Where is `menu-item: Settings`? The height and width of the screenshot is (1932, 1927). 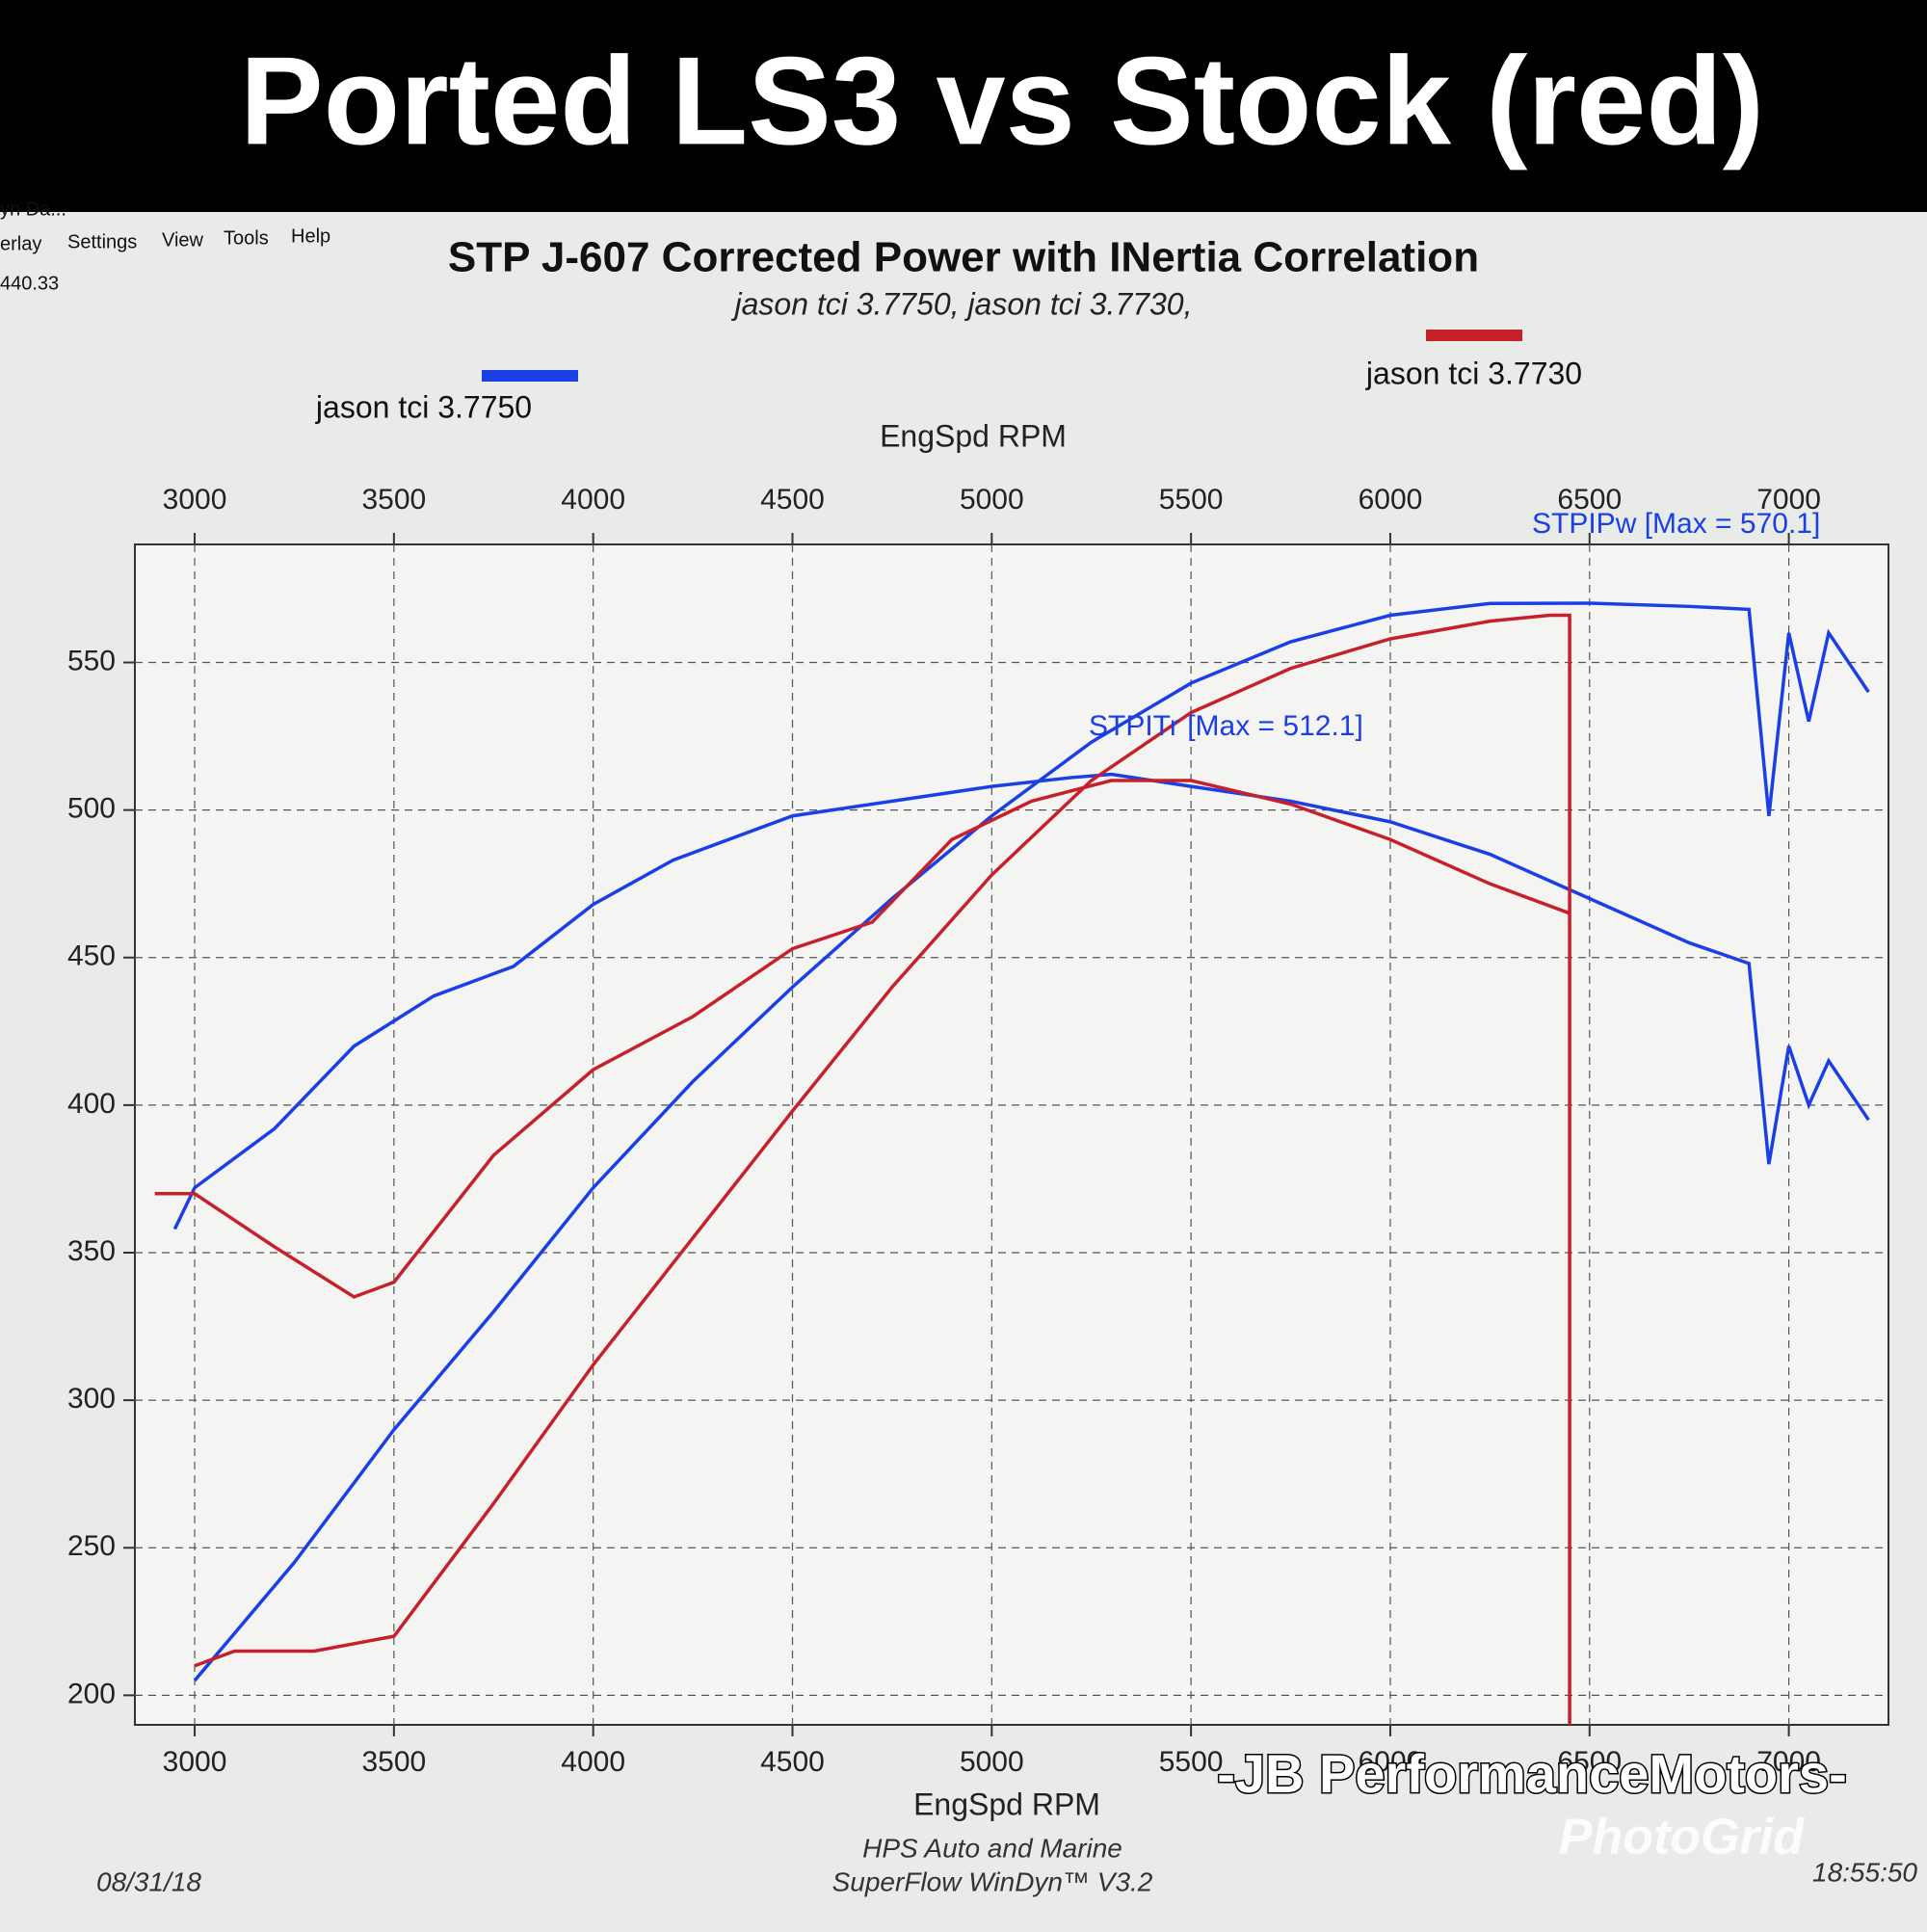
menu-item: Settings is located at coordinates (102, 241).